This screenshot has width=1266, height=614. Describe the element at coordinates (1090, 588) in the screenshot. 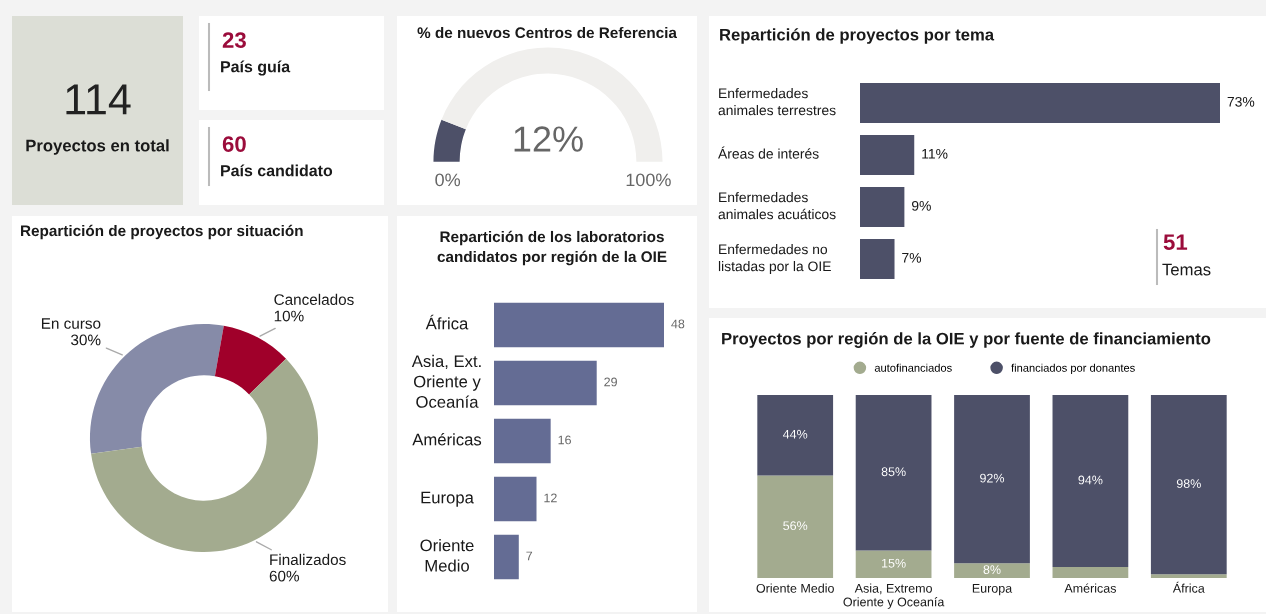

I see `x-tick-label: Américas` at that location.